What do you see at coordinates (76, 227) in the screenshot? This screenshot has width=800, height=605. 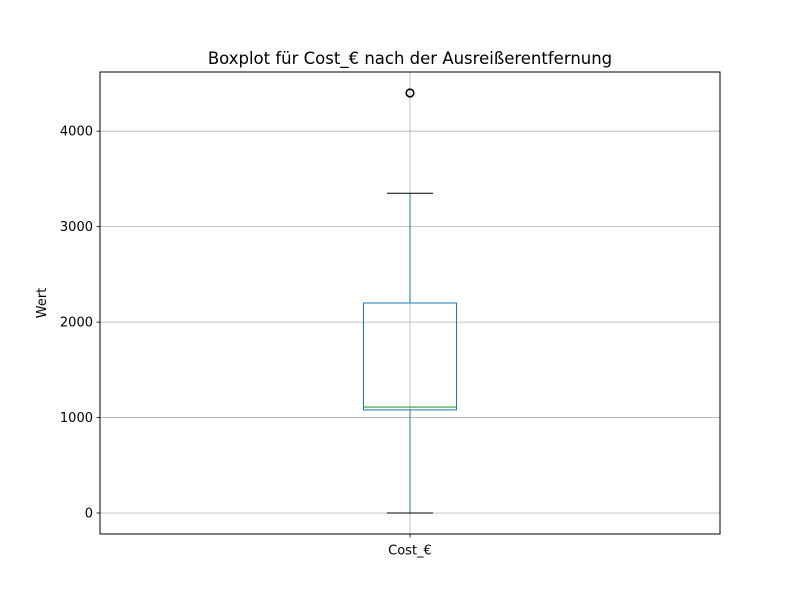 I see `y-tick-label: 3000` at bounding box center [76, 227].